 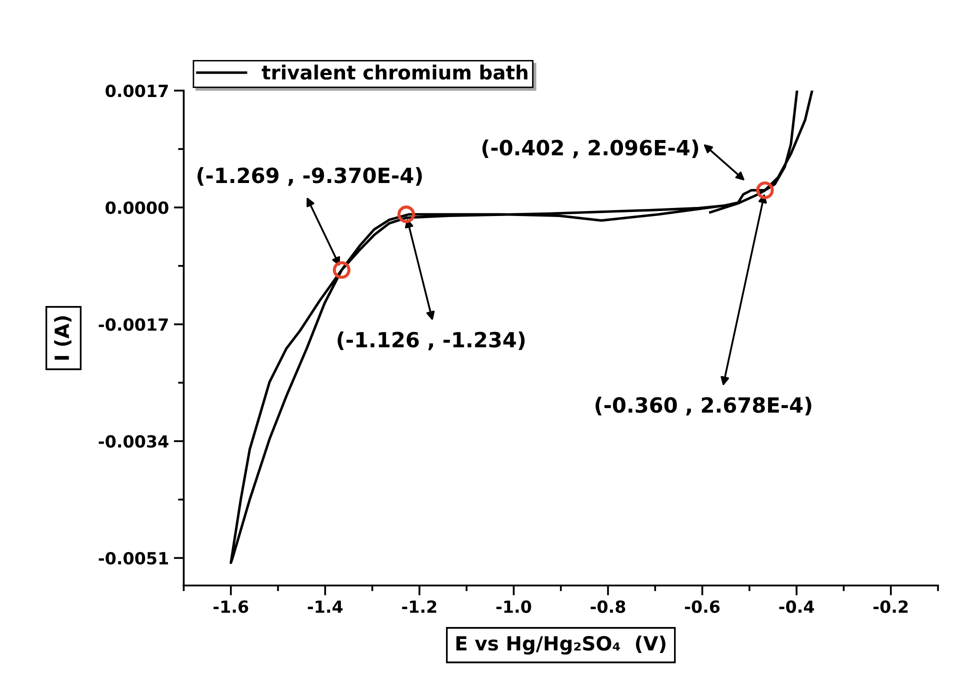 What do you see at coordinates (796, 606) in the screenshot?
I see `x-tick-label: -0.4` at bounding box center [796, 606].